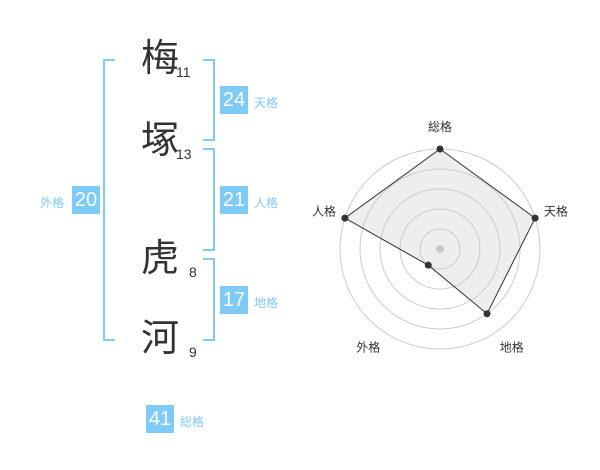  I want to click on radar-point-天格, so click(535, 218).